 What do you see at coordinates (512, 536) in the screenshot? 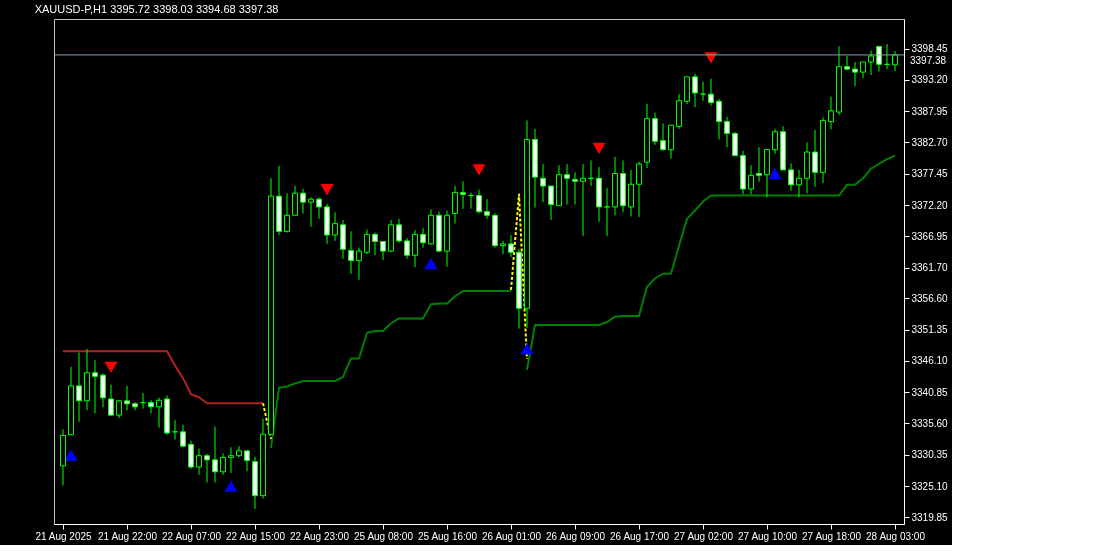
I see `x-tick-label: 26 Aug 01:00` at bounding box center [512, 536].